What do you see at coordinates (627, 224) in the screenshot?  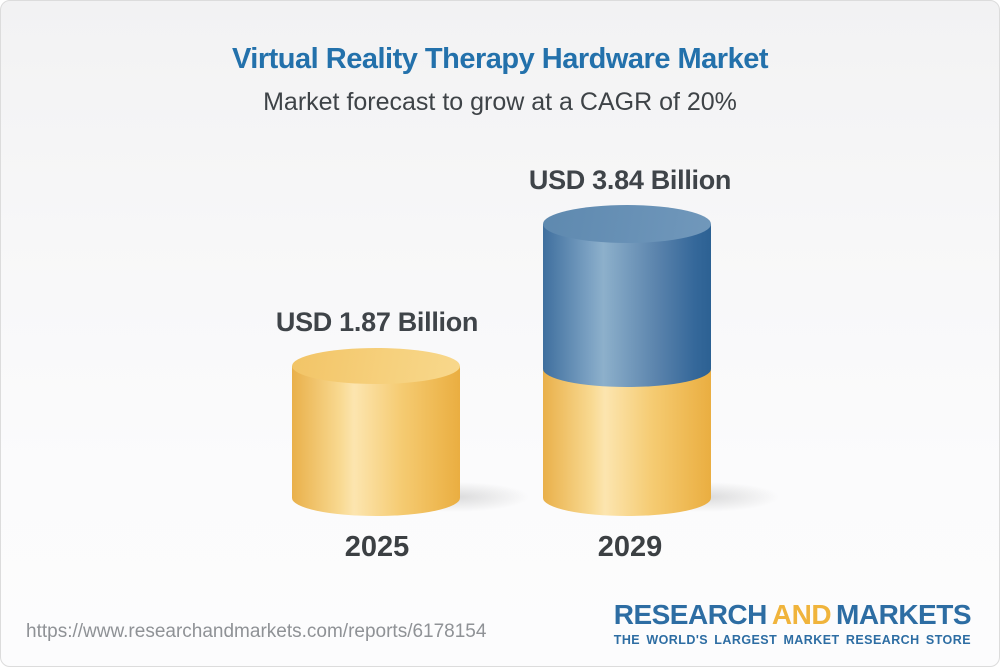 I see `bar-2029-cylinder-top` at bounding box center [627, 224].